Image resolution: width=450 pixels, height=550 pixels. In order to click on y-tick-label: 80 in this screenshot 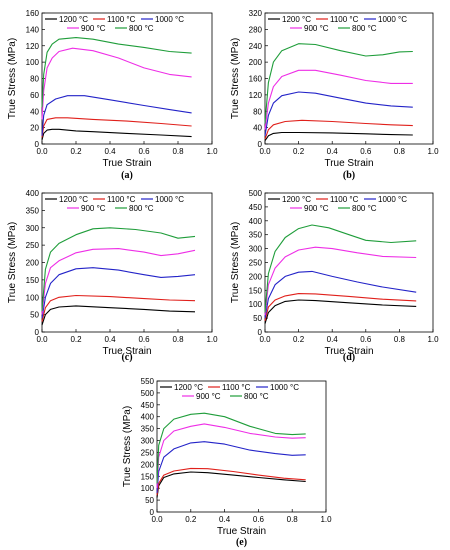, I will do `click(34, 79)`.